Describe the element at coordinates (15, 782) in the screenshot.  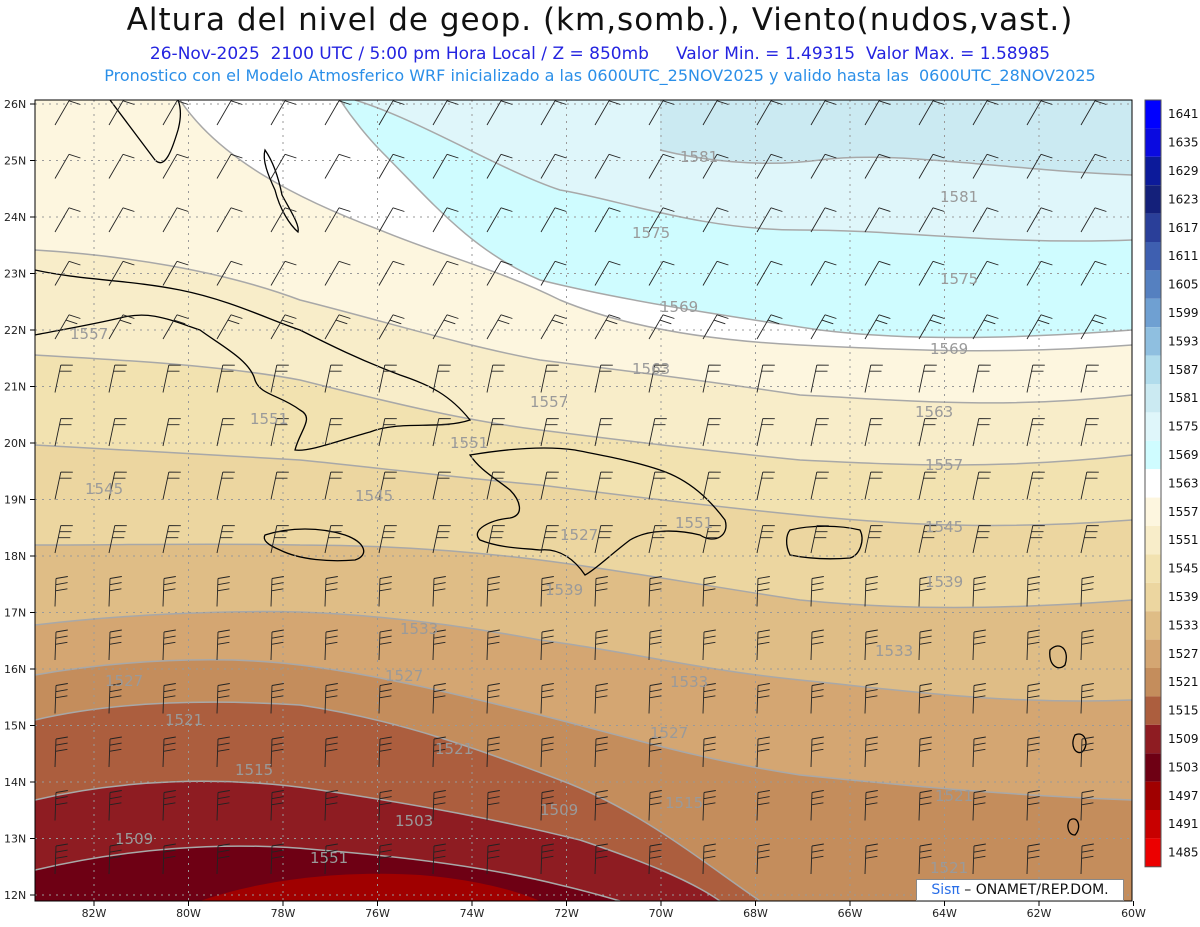
I see `lat-label: 14N` at that location.